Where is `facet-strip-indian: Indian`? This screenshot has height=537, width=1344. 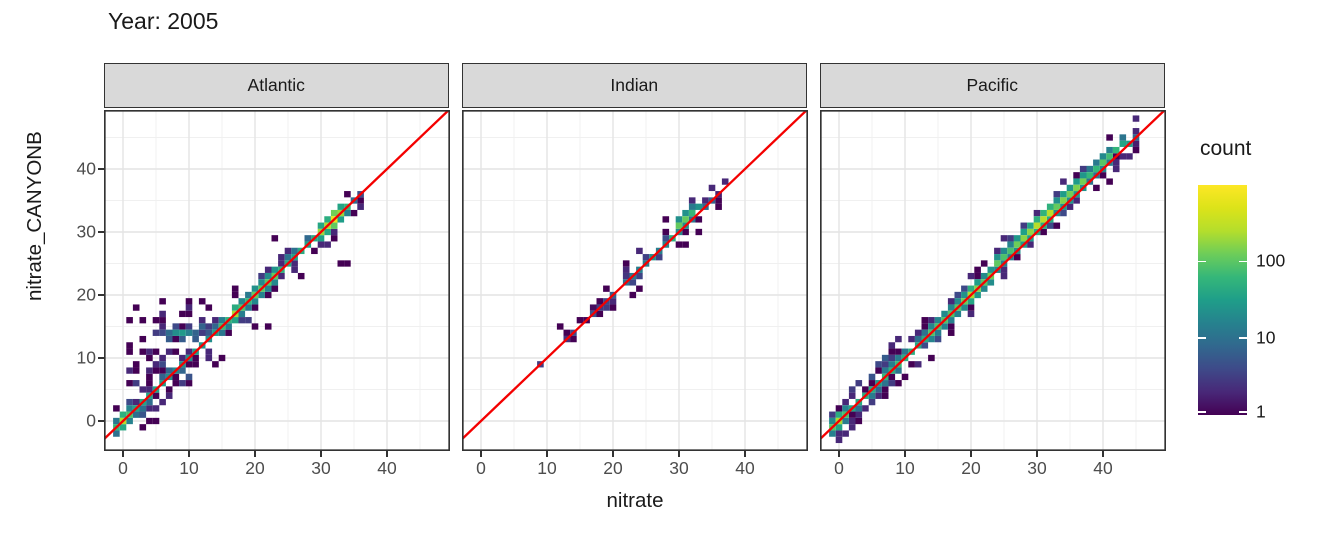 facet-strip-indian: Indian is located at coordinates (634, 85).